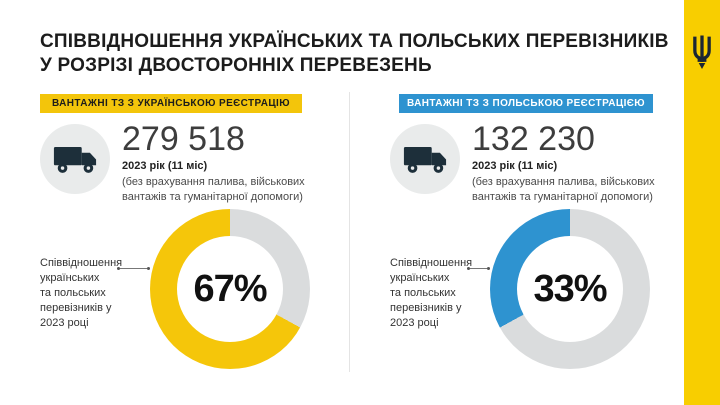 The image size is (720, 405). What do you see at coordinates (236, 65) in the screenshot?
I see `page-title-line2: У РОЗРІЗІ ДВОСТОРОННІХ ПЕРЕВЕЗЕНЬ` at bounding box center [236, 65].